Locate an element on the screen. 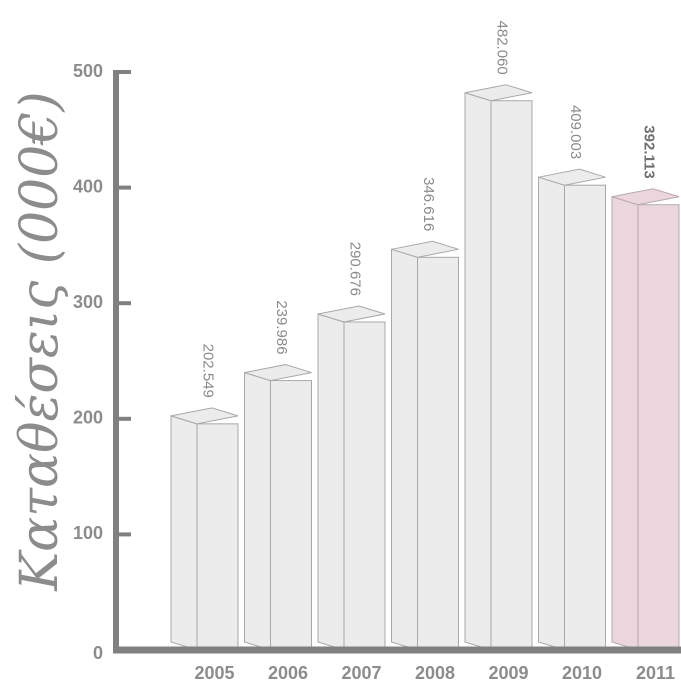 The height and width of the screenshot is (683, 681). y-tick-label-100: 100 is located at coordinates (88, 533).